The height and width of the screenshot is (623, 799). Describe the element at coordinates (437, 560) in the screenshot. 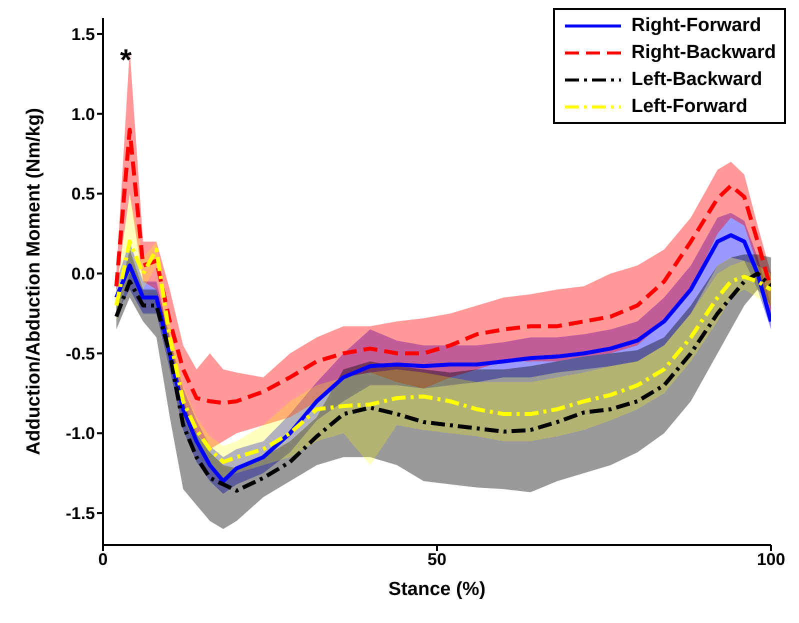

I see `x-tick-label: 50` at that location.